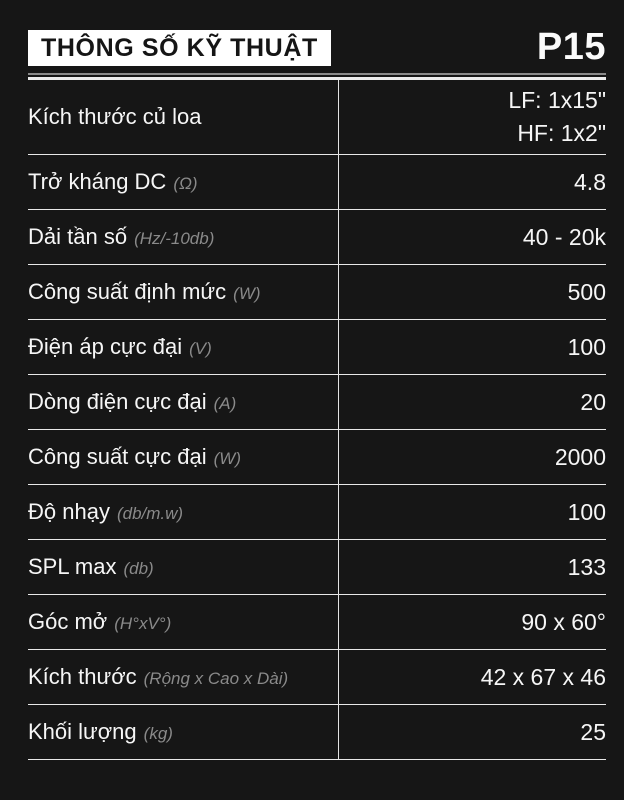  I want to click on spec-label-text: Công suất định mức, so click(127, 291).